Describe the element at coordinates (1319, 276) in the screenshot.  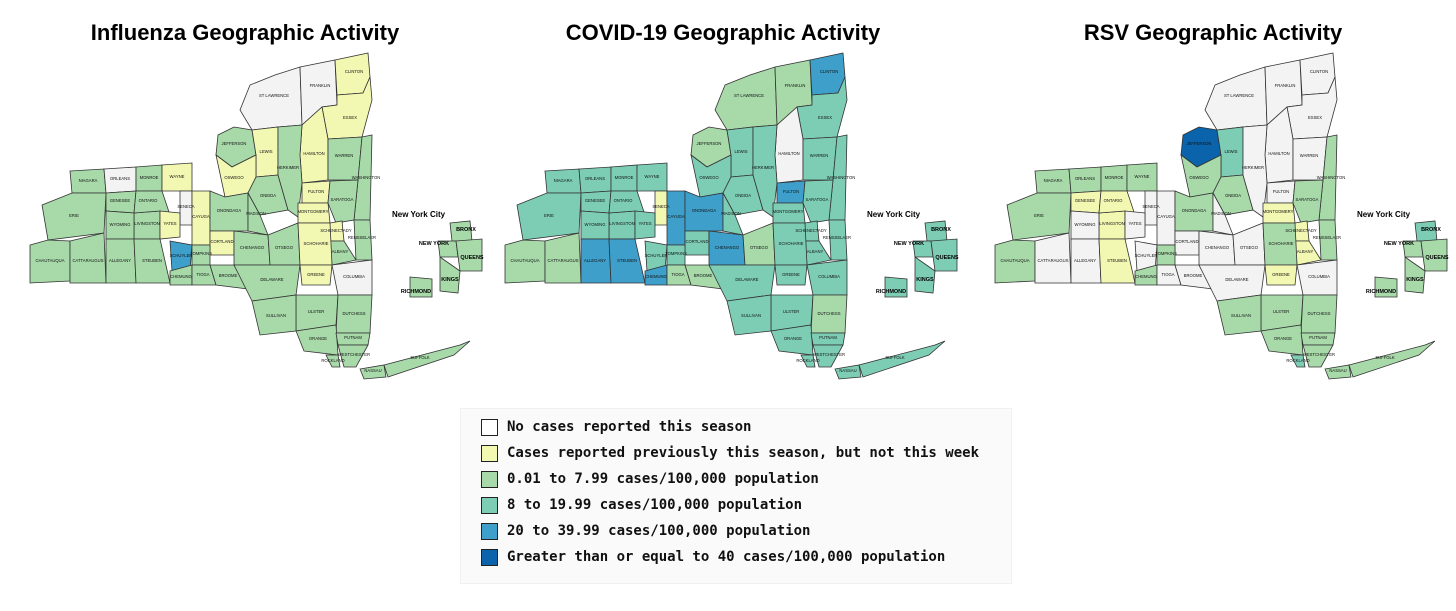
I see `county-label: COLUMBIA` at that location.